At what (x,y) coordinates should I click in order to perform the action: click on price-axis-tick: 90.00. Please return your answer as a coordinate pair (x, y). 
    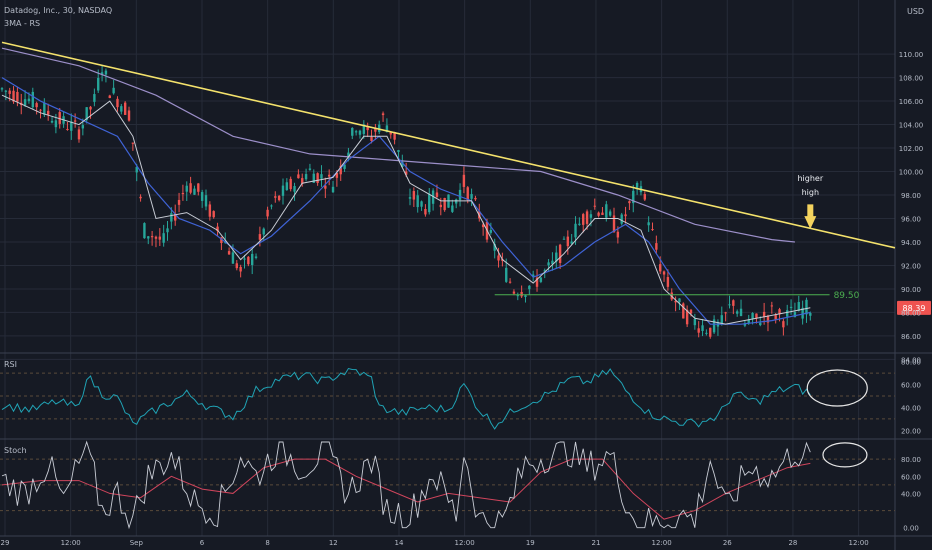
    Looking at the image, I should click on (911, 290).